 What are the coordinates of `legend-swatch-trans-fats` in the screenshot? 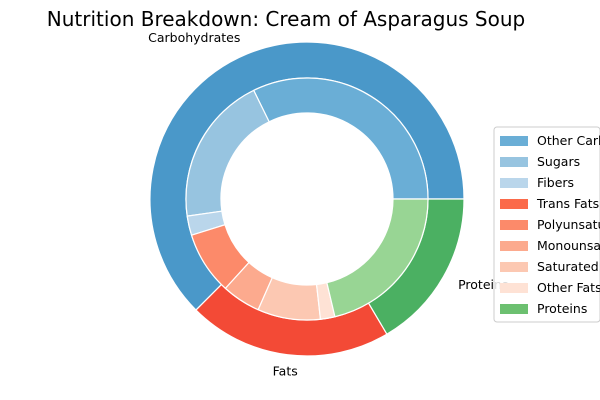 It's located at (514, 204).